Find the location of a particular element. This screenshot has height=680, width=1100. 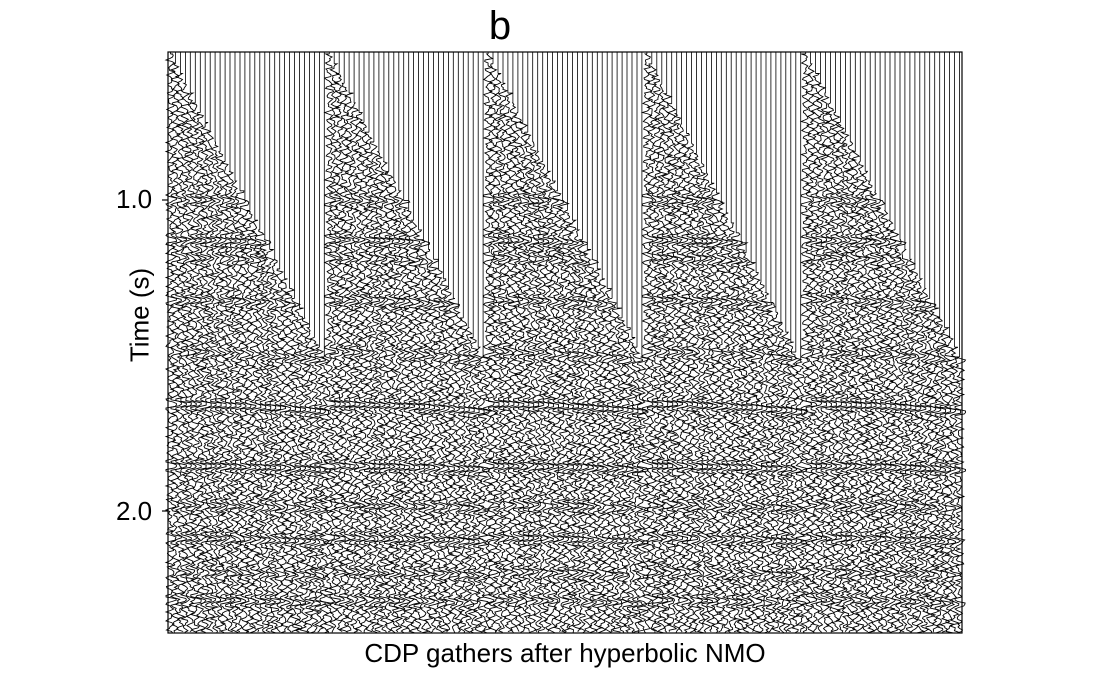

x-axis-label: CDP gathers after hyperbolic NMO is located at coordinates (565, 653).